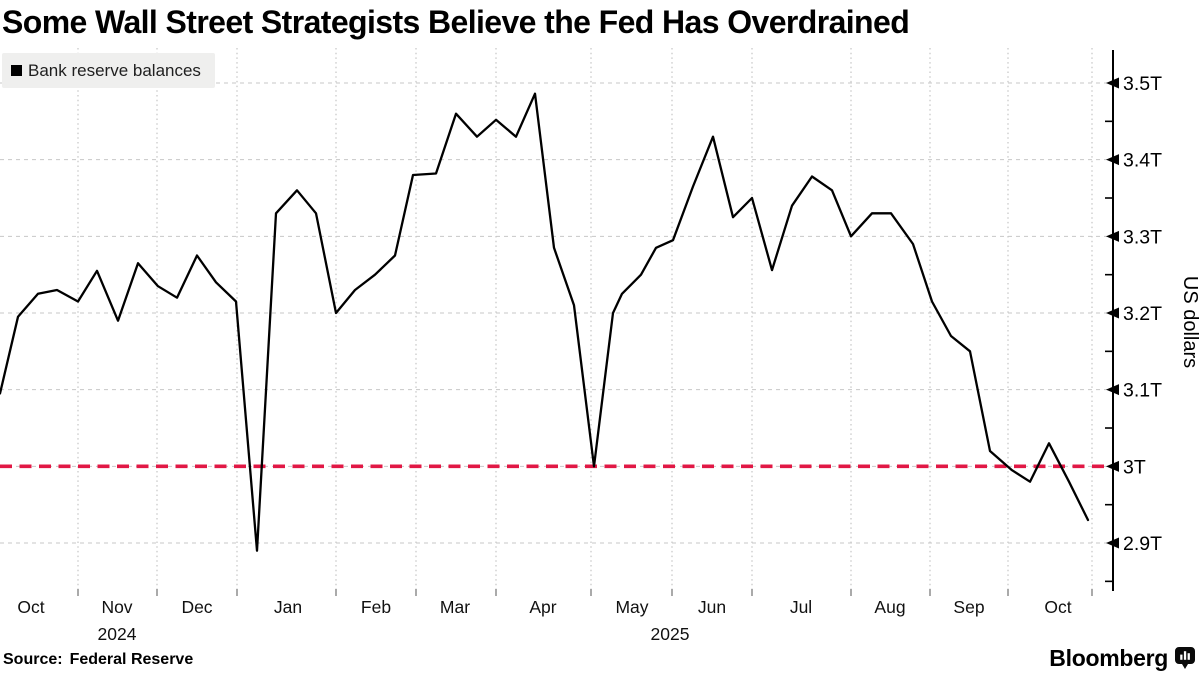 The width and height of the screenshot is (1200, 675). I want to click on x-year-label: 2024, so click(117, 634).